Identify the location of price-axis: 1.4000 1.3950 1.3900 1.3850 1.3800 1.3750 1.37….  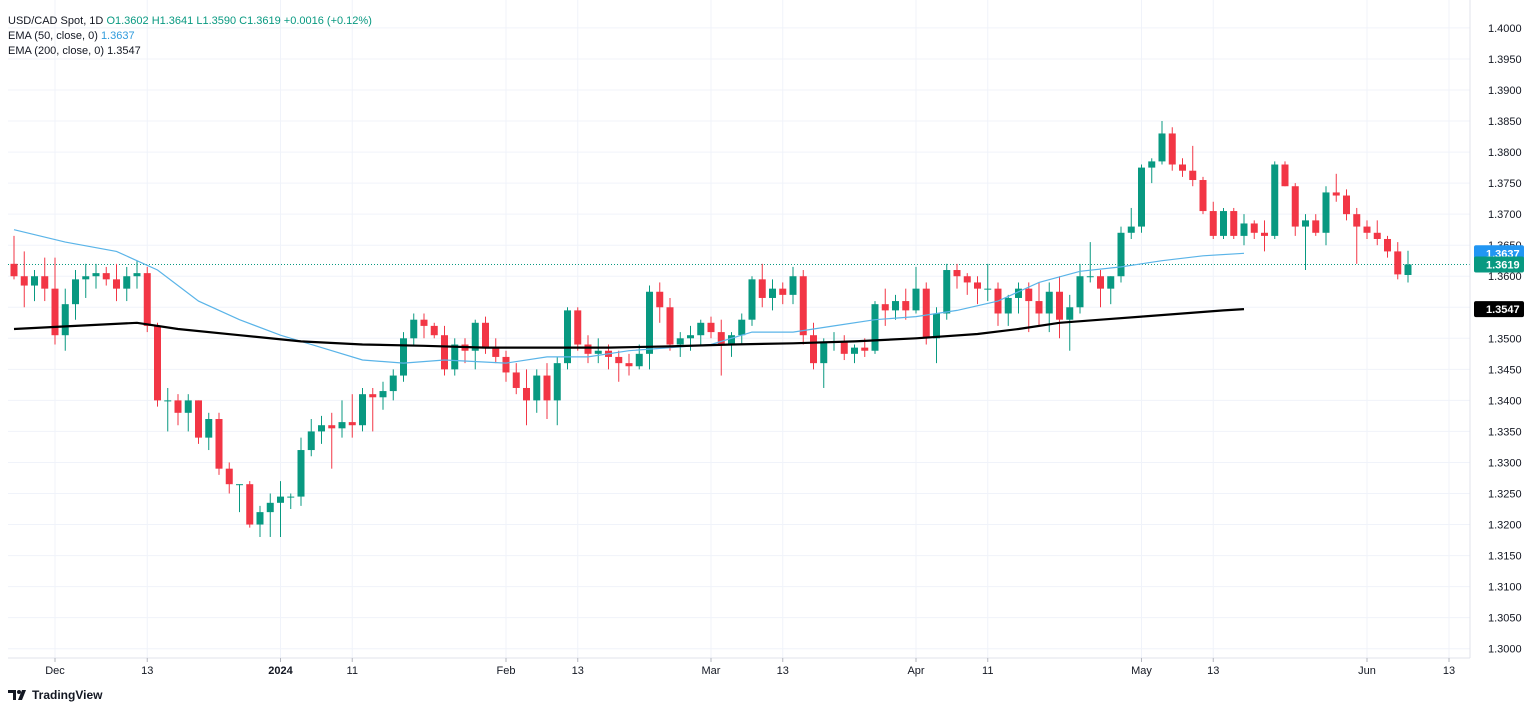
(1495, 329).